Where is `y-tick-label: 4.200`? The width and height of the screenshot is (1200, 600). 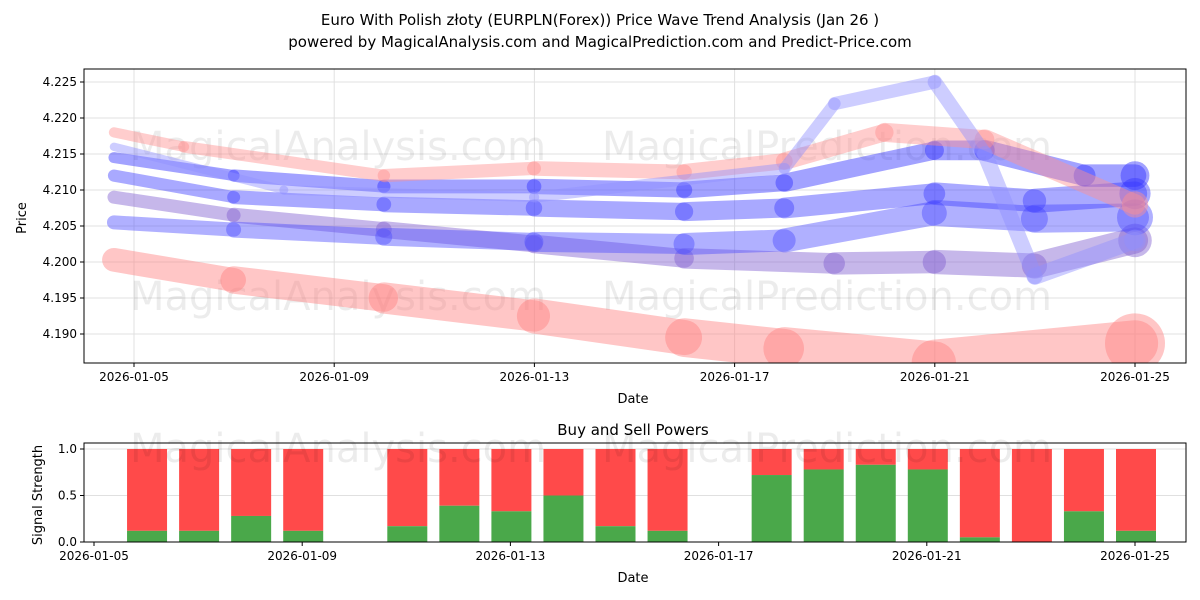 y-tick-label: 4.200 is located at coordinates (60, 262).